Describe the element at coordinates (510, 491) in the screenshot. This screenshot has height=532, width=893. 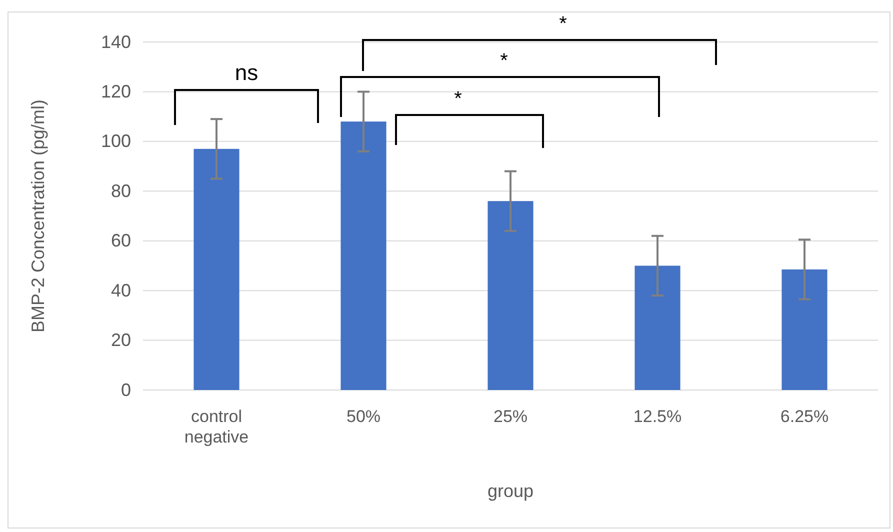
I see `x-axis-title: group` at that location.